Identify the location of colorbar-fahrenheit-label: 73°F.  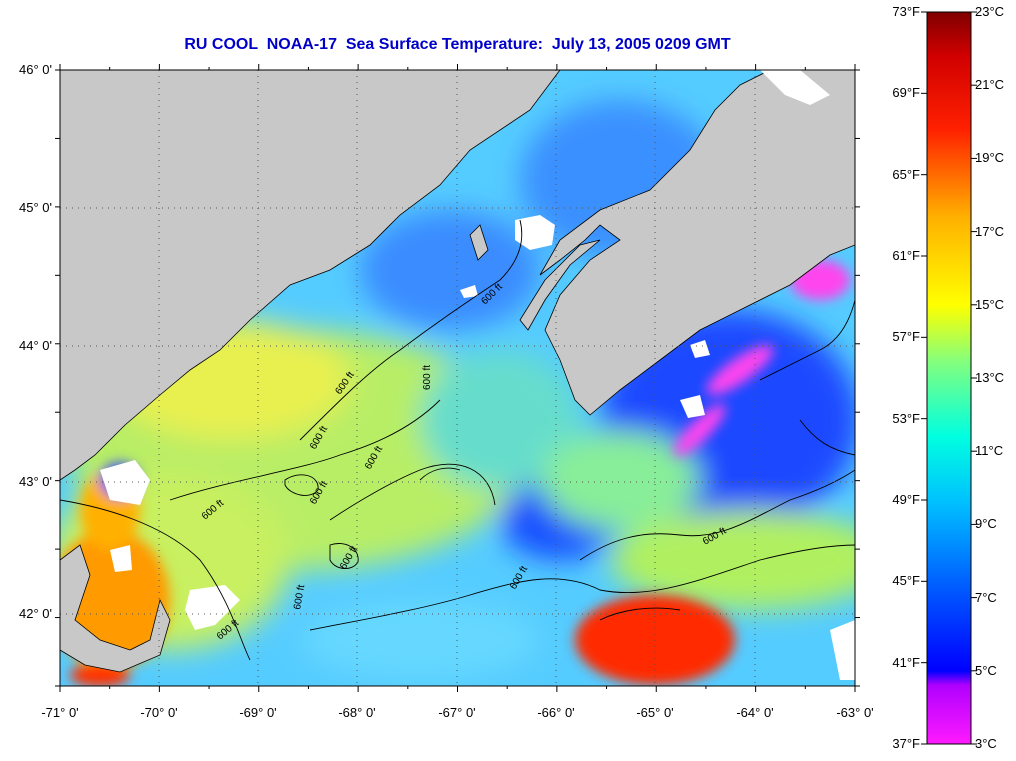
(906, 11).